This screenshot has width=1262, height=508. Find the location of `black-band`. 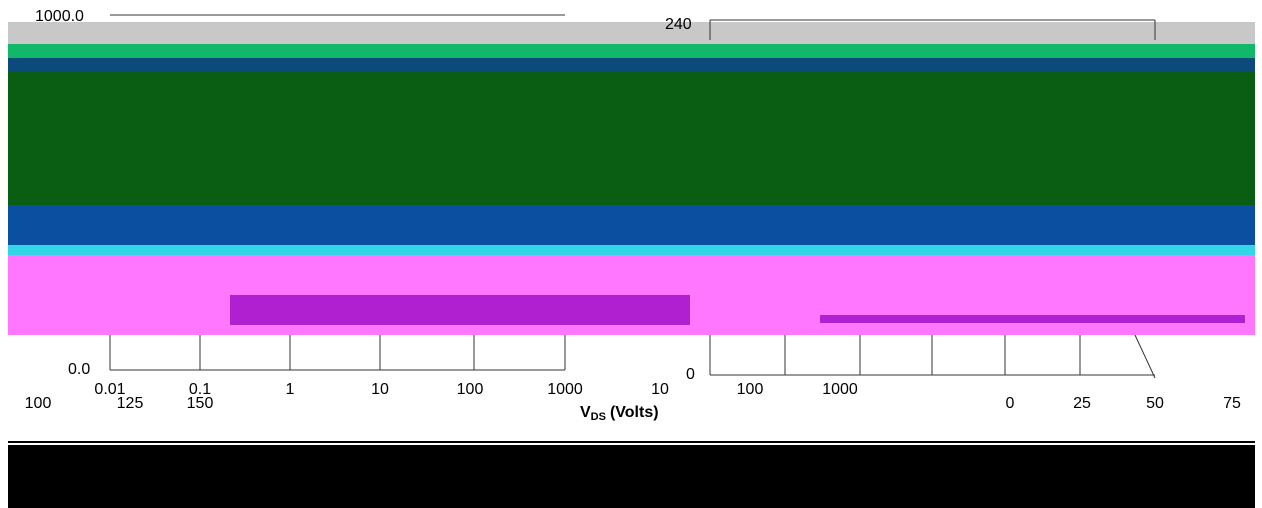

black-band is located at coordinates (631, 476).